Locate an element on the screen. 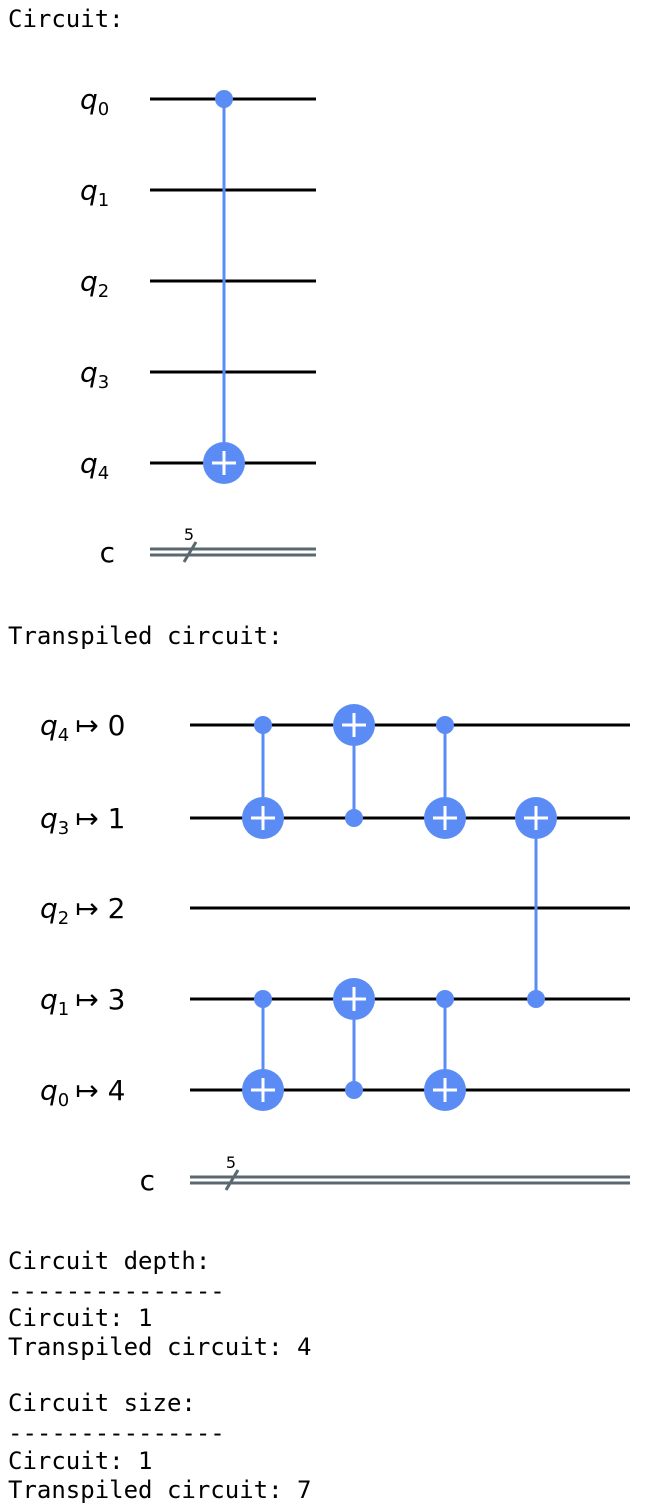 The image size is (666, 1512). transpiled-circuit-title: Transpiled circuit: is located at coordinates (145, 636).